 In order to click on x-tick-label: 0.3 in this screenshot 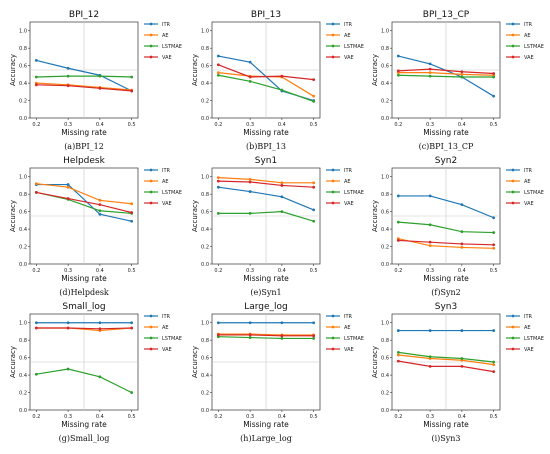, I will do `click(250, 271)`.